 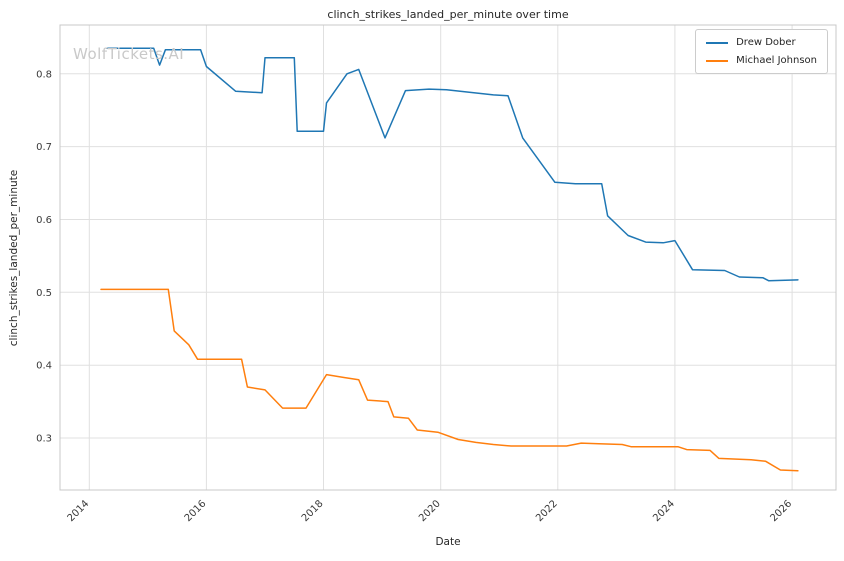 I want to click on y-tick-label: 0.7, so click(x=44, y=147).